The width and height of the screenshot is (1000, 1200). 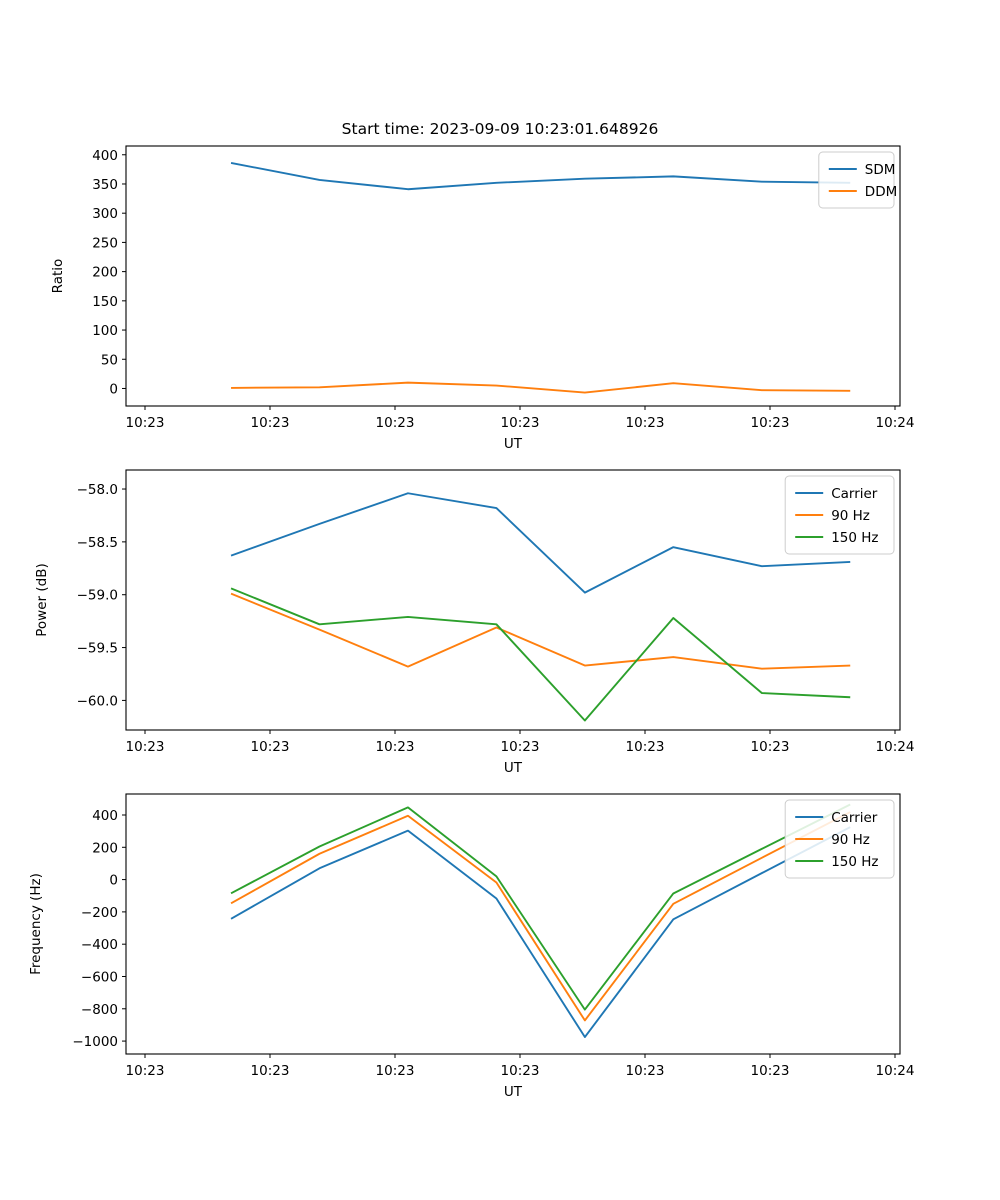 What do you see at coordinates (42, 599) in the screenshot?
I see `y-axis-label: Power (dB)` at bounding box center [42, 599].